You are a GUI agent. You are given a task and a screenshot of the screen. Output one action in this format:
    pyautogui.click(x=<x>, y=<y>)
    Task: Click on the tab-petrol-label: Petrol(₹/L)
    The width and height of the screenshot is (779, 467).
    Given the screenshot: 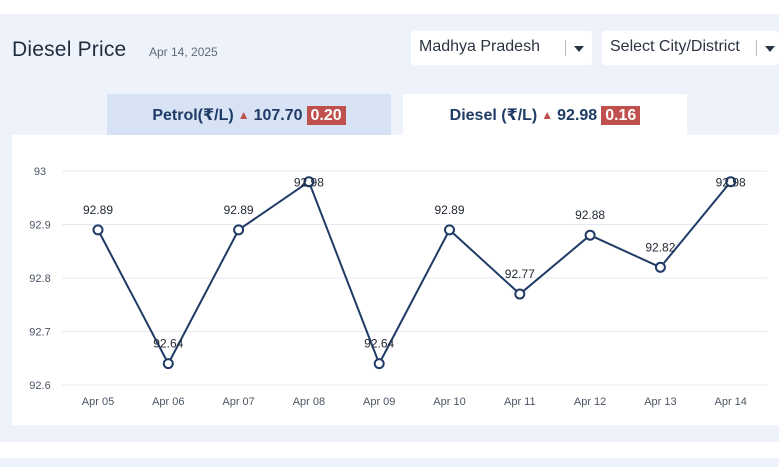 What is the action you would take?
    pyautogui.click(x=193, y=115)
    